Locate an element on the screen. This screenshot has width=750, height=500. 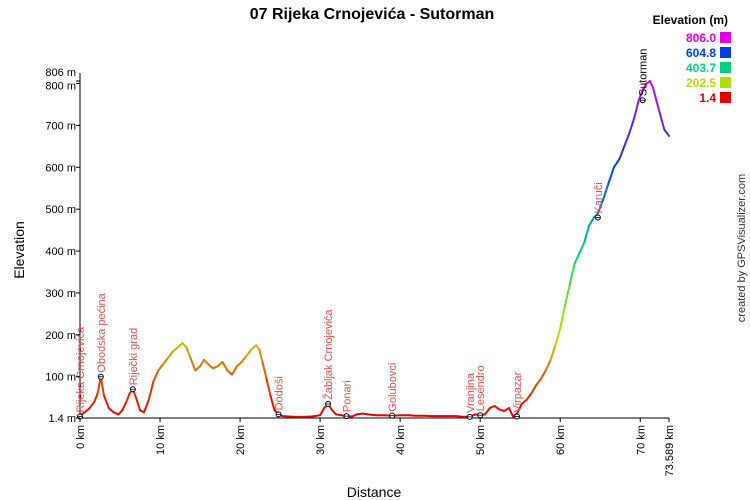
legend-value: 1.4 is located at coordinates (707, 98).